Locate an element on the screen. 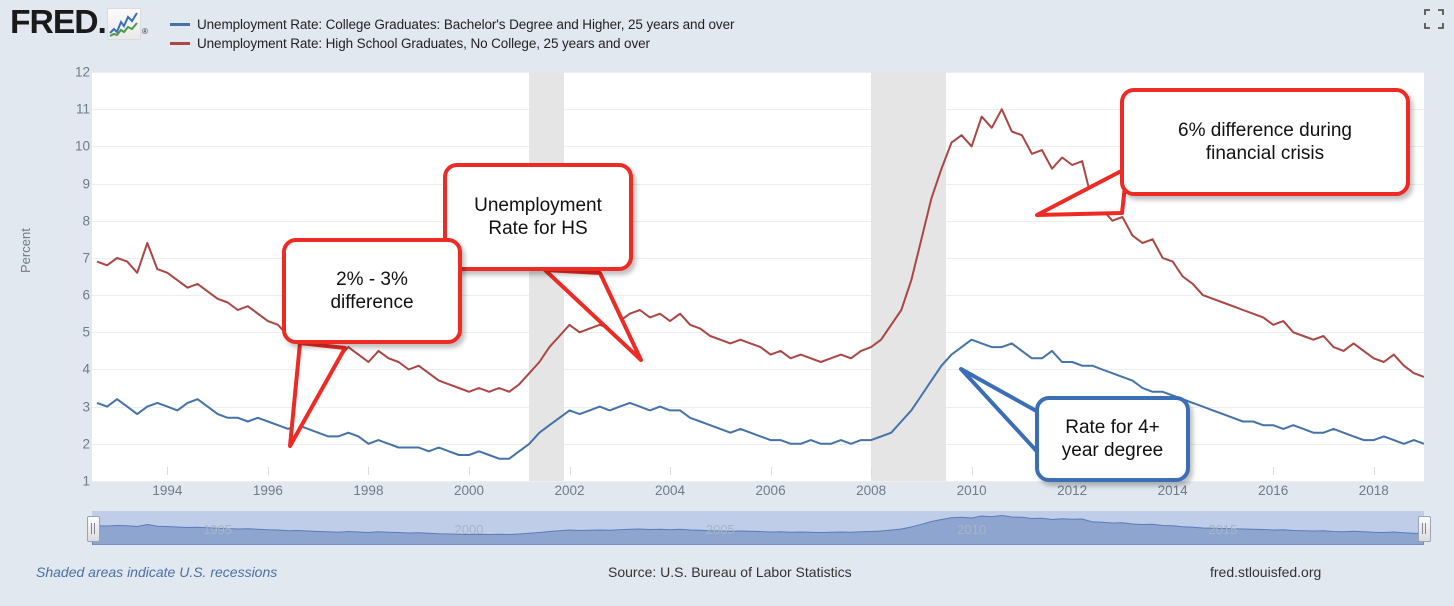 The image size is (1454, 606). callout-4yr-degree-text: Rate for 4+ year degree is located at coordinates (1112, 438).